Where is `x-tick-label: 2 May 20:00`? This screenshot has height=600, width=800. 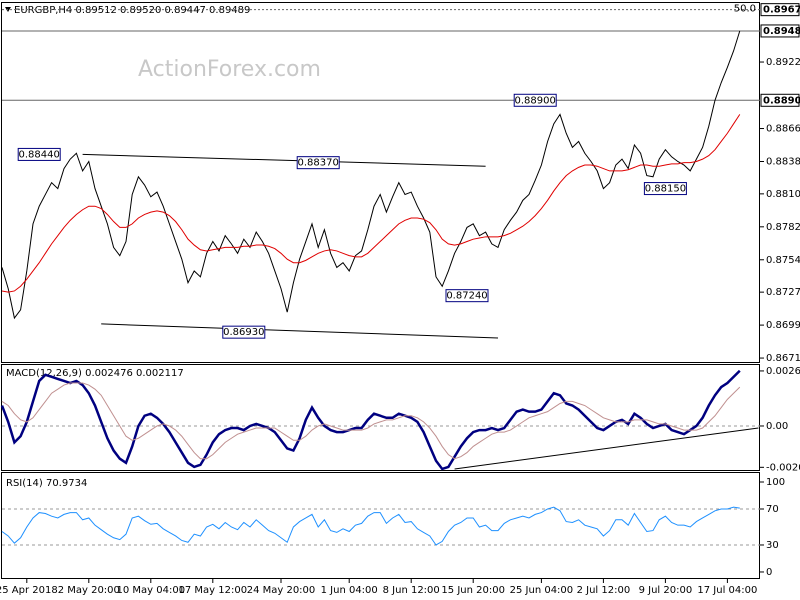
x-tick-label: 2 May 20:00 is located at coordinates (89, 590).